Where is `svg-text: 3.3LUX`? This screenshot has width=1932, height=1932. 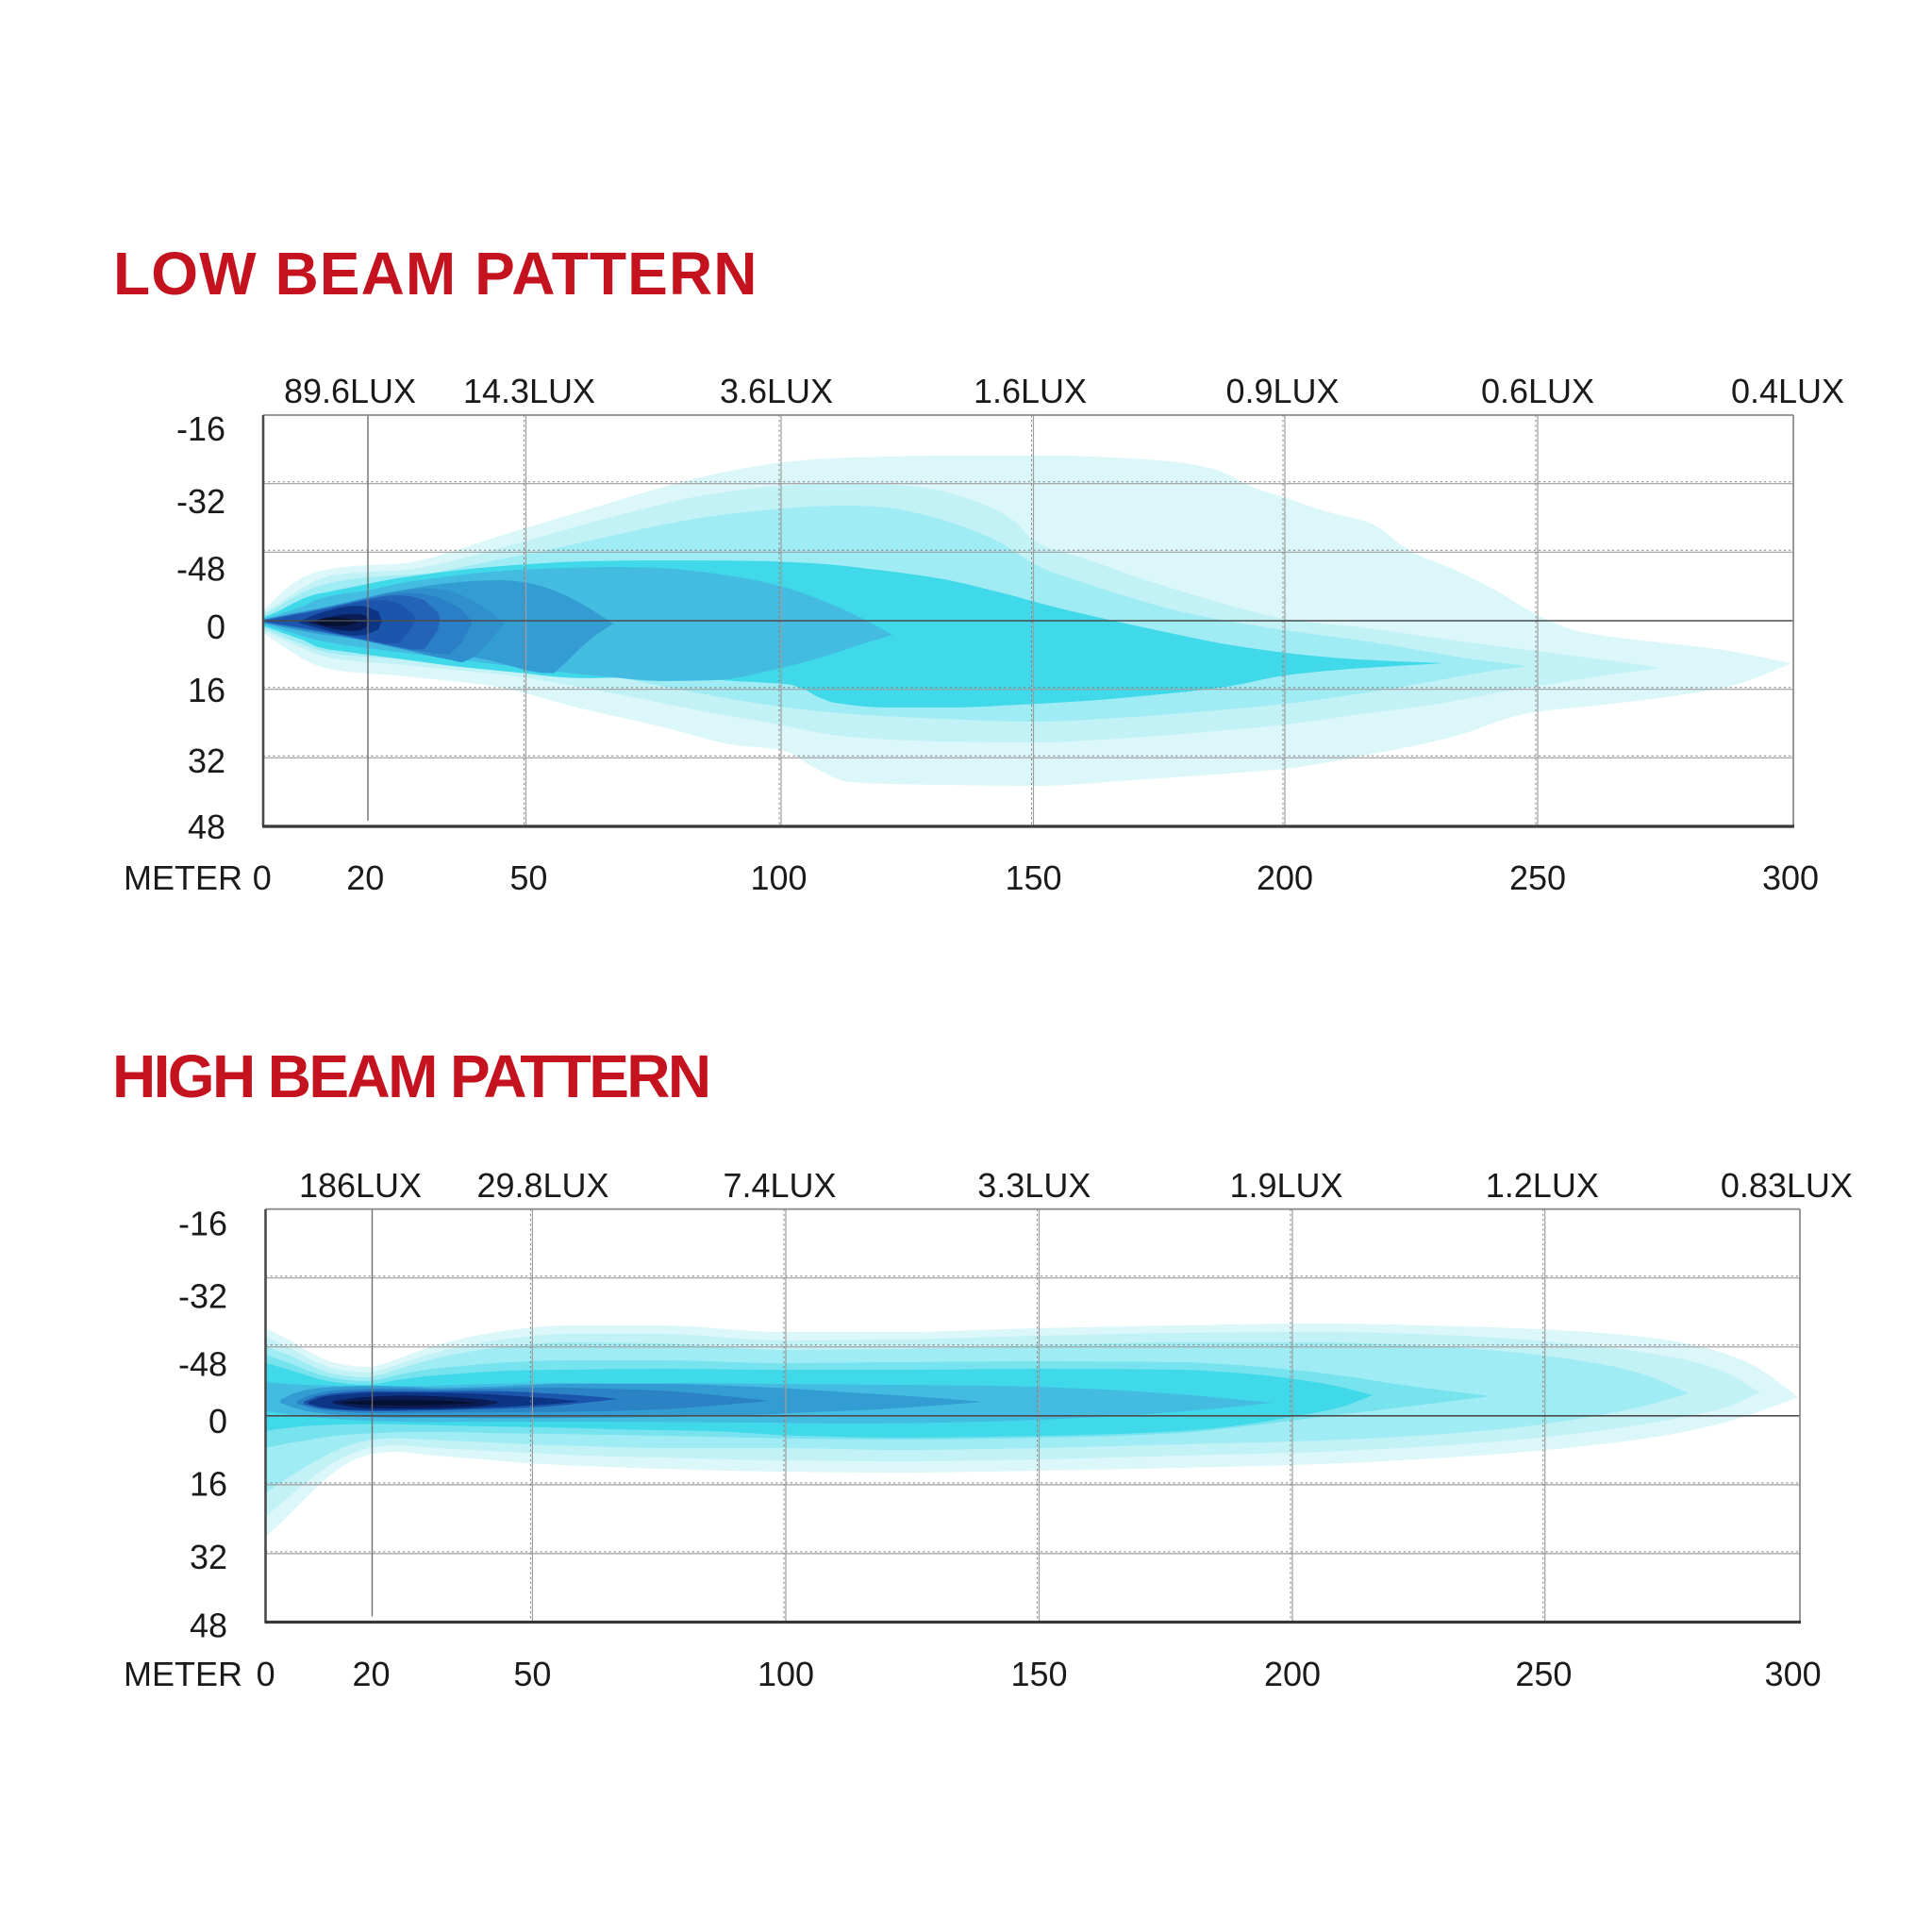
svg-text: 3.3LUX is located at coordinates (1034, 1185).